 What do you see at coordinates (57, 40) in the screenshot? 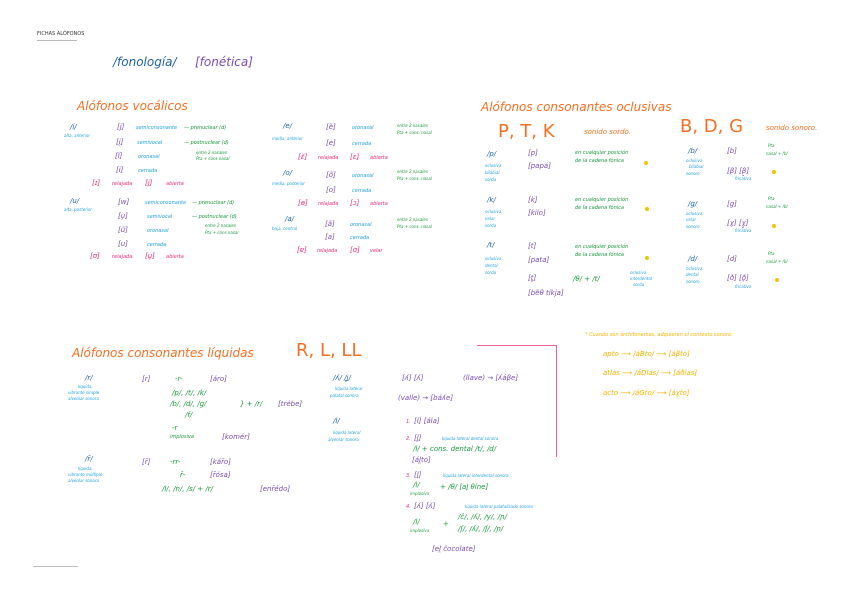
I see `header-subtitle` at bounding box center [57, 40].